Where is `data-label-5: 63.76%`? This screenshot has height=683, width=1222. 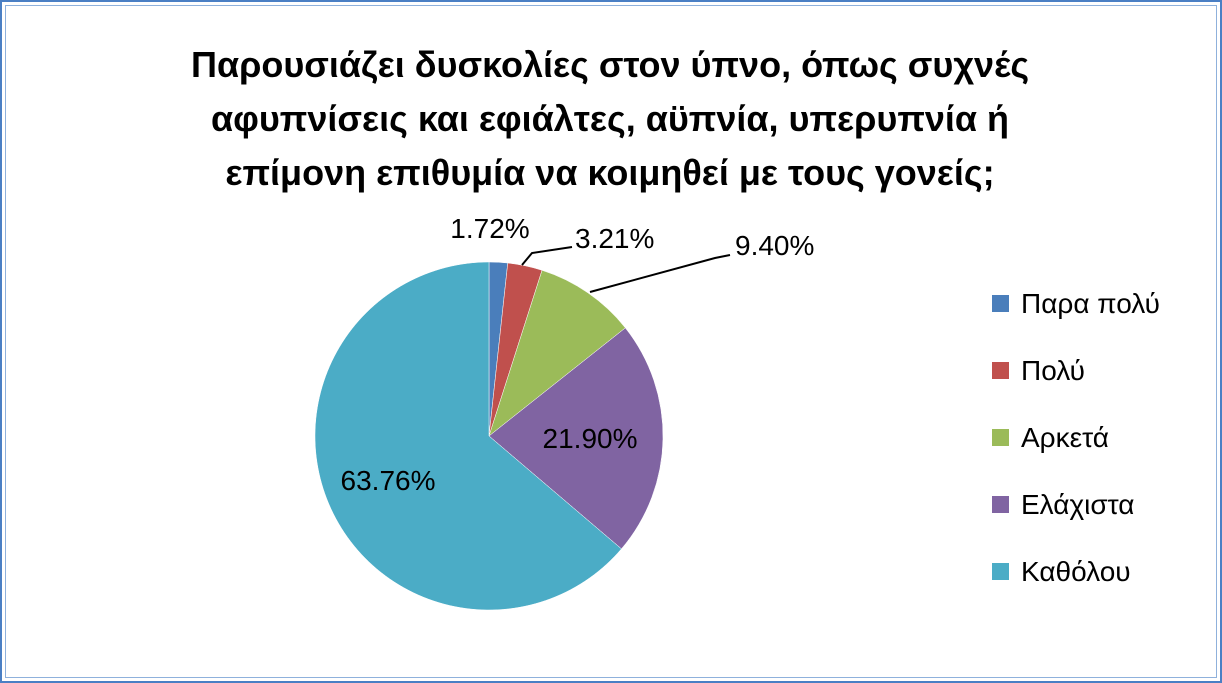
data-label-5: 63.76% is located at coordinates (388, 480).